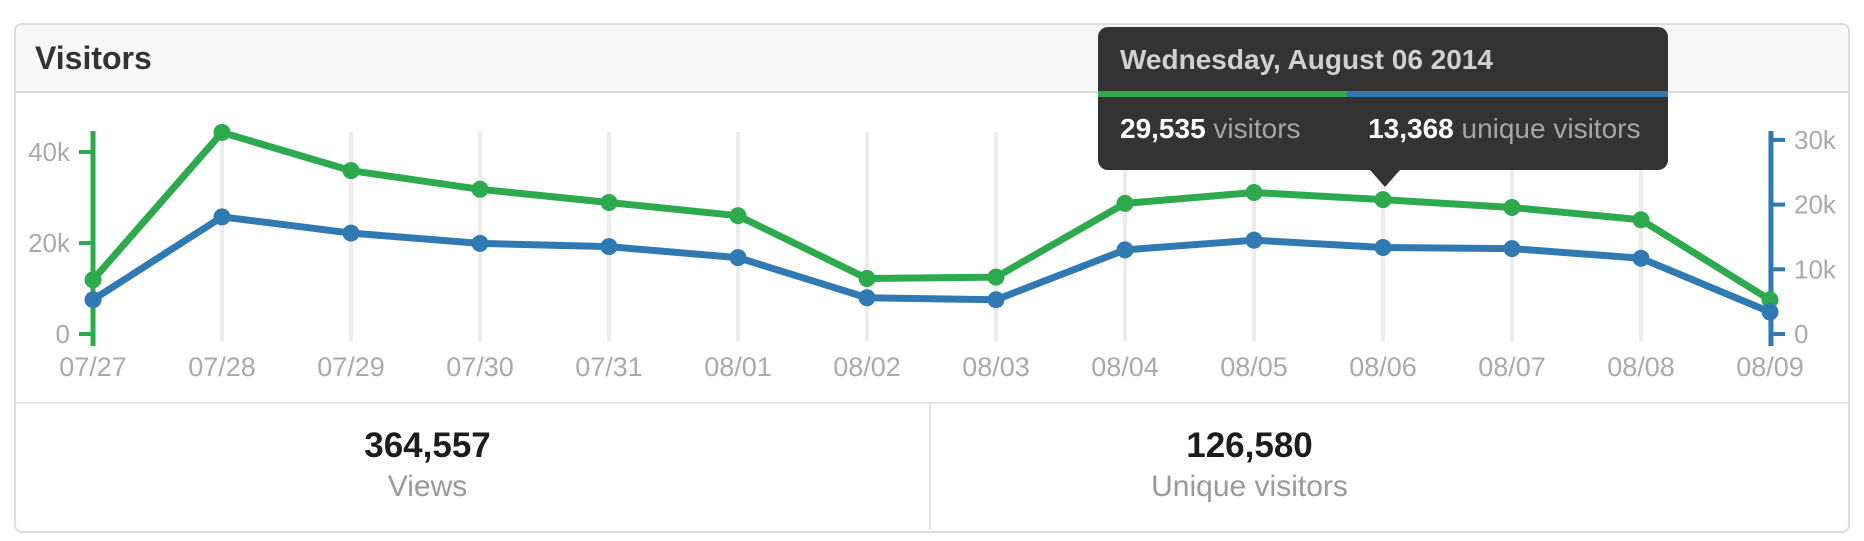 The width and height of the screenshot is (1864, 541). I want to click on tooltip-visitors-value: 29,535, so click(1163, 128).